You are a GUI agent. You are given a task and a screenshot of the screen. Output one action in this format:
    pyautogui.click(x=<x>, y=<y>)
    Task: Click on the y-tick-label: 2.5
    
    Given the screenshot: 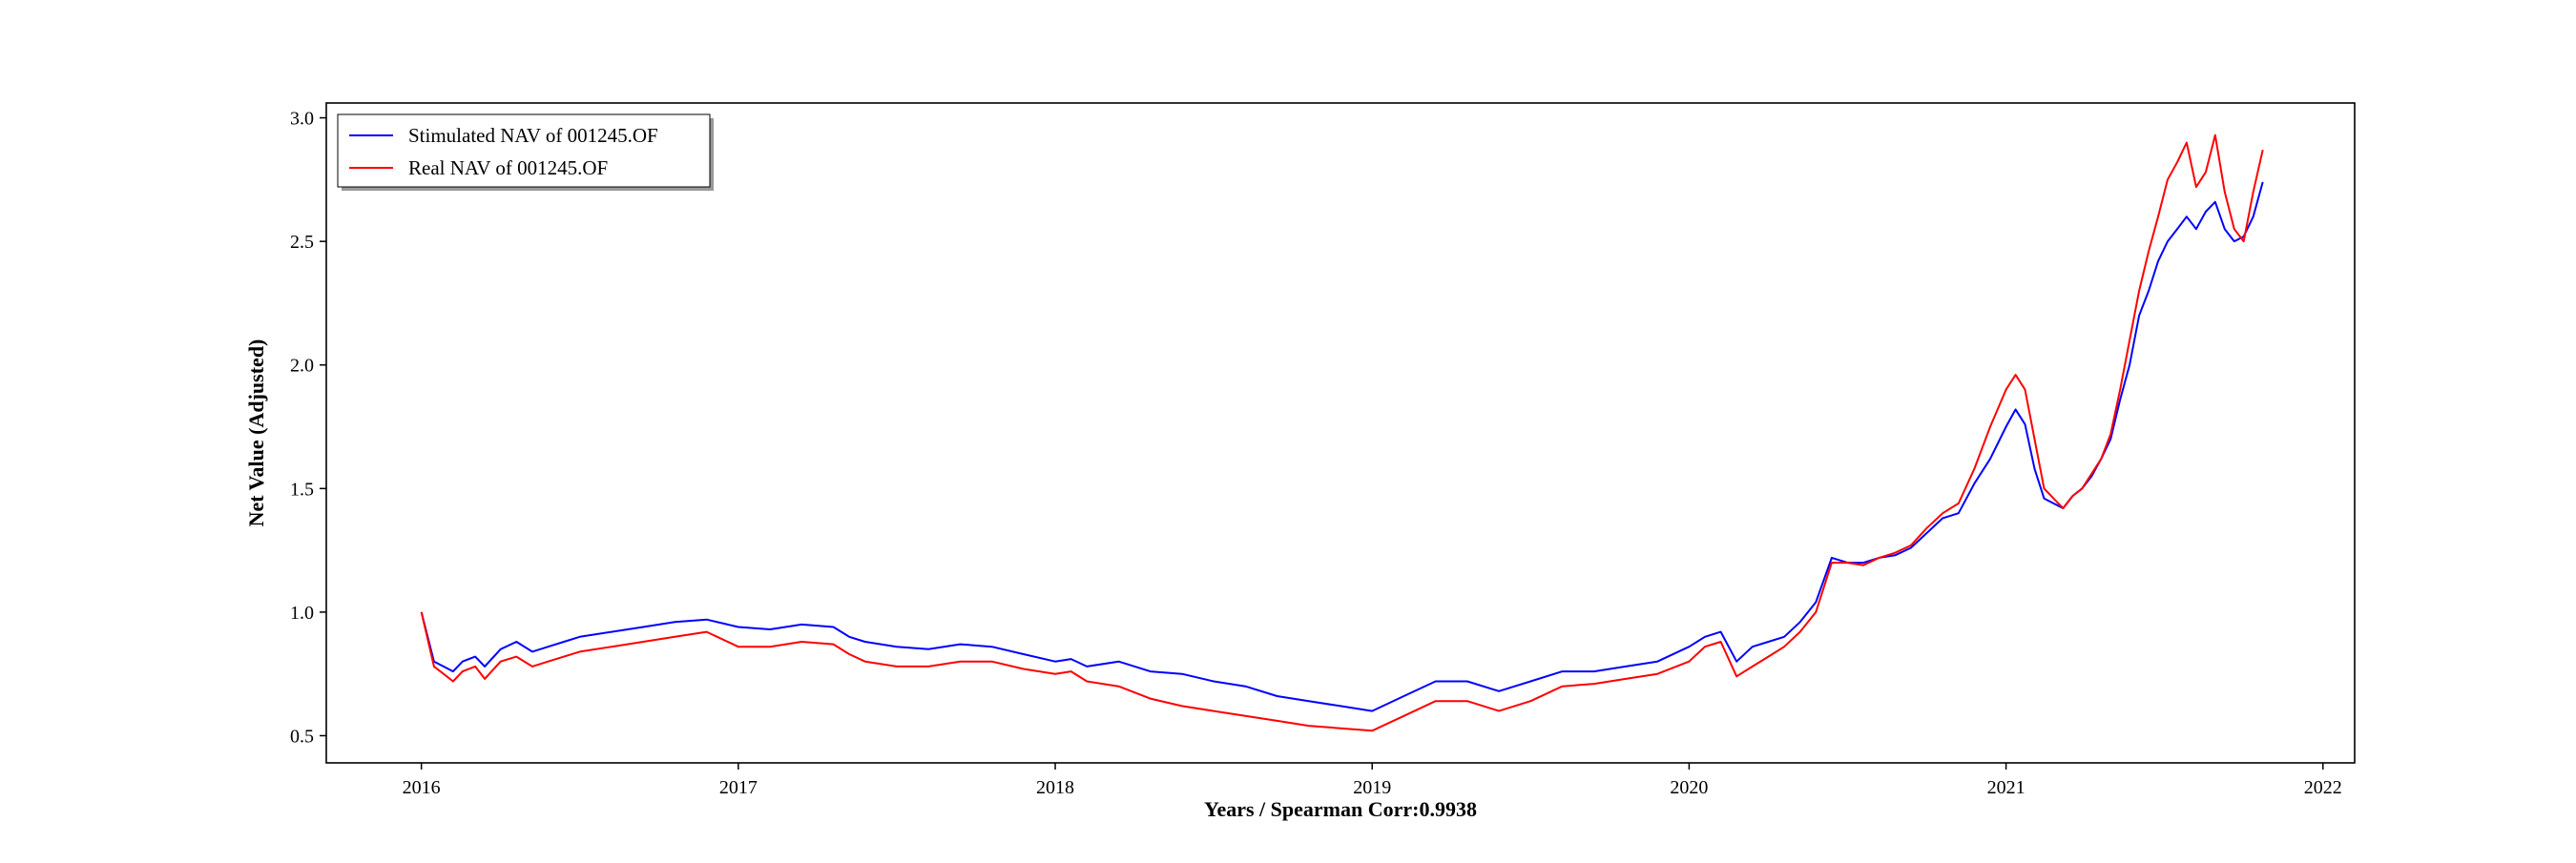 What is the action you would take?
    pyautogui.click(x=302, y=242)
    